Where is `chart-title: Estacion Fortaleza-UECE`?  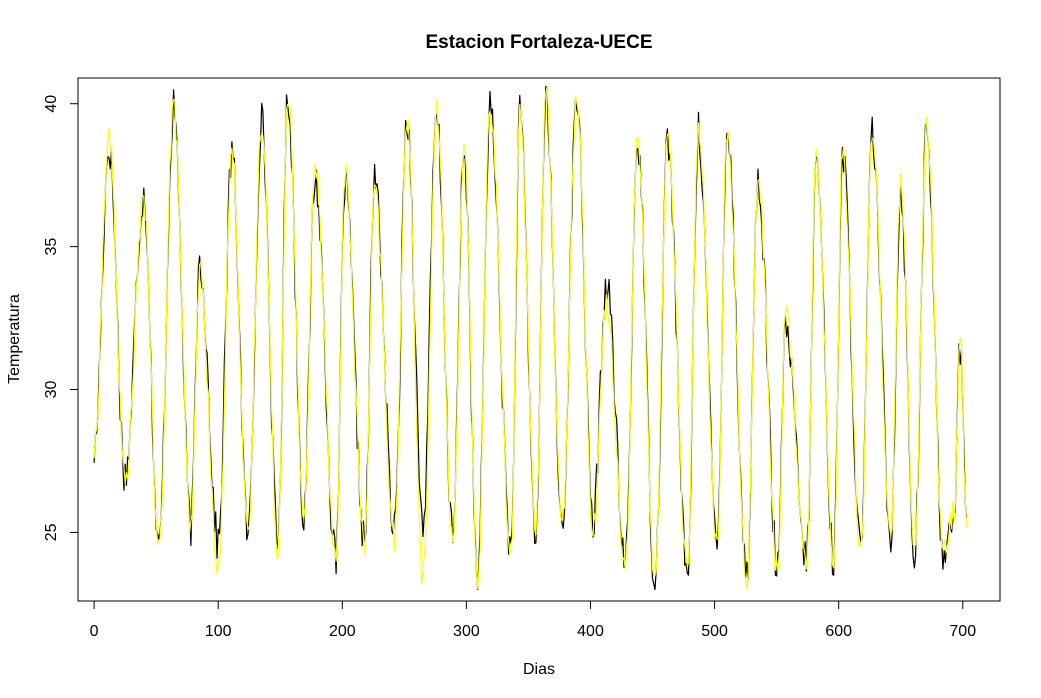
chart-title: Estacion Fortaleza-UECE is located at coordinates (539, 42).